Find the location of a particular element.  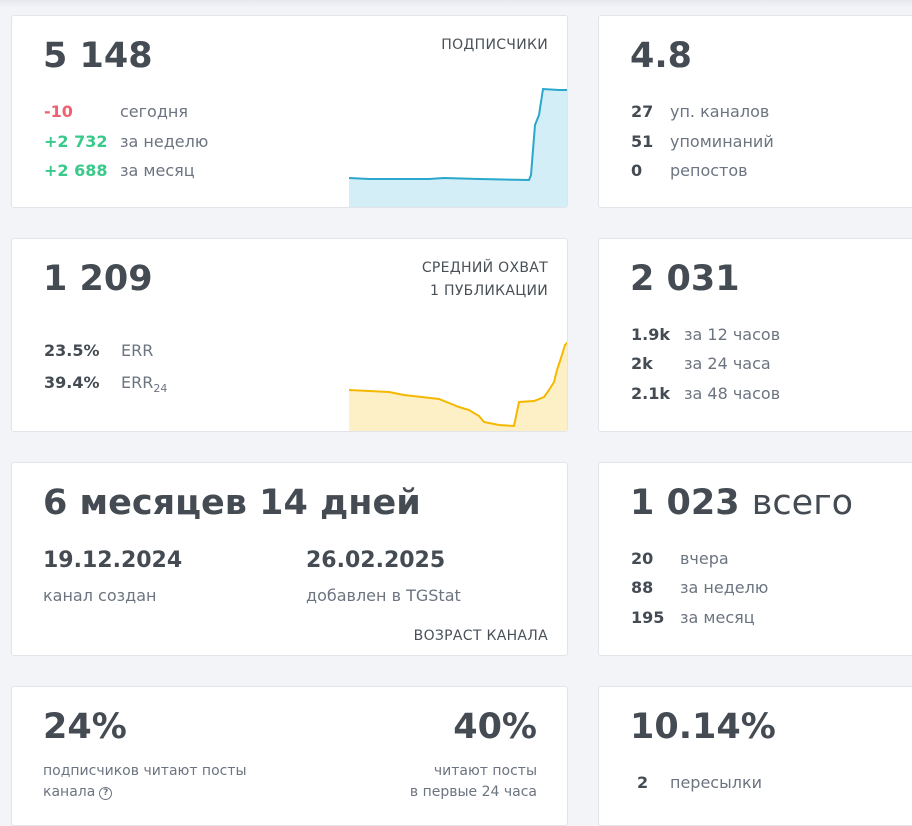

views-count: 2 031 is located at coordinates (685, 279).